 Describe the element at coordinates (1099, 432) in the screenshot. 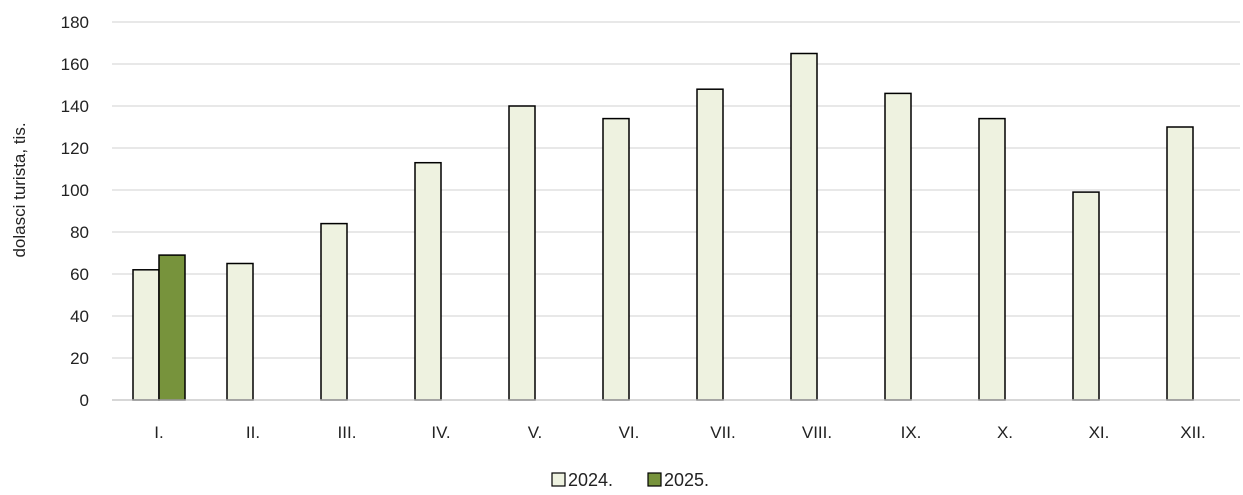

I see `x-tick-label: XI.` at that location.